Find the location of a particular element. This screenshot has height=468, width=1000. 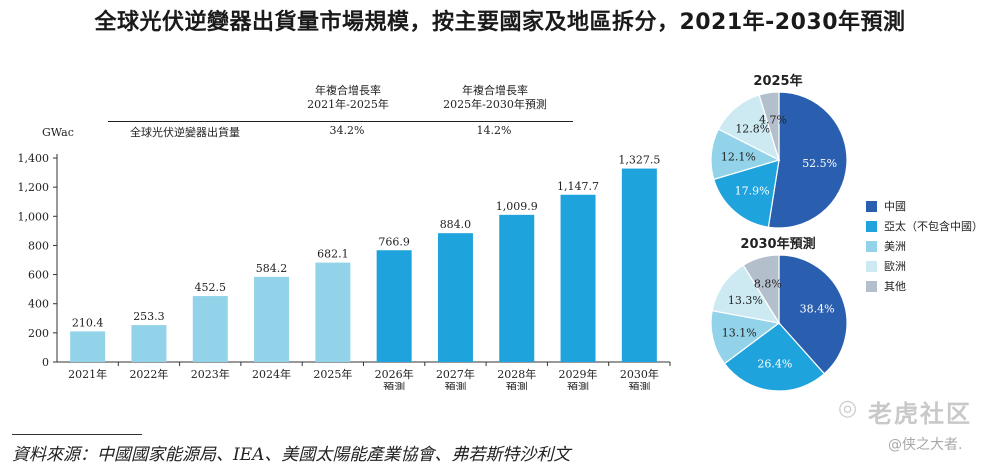

cagr-header-2: 年複合增長率 2025年-2030年預測 is located at coordinates (495, 98).